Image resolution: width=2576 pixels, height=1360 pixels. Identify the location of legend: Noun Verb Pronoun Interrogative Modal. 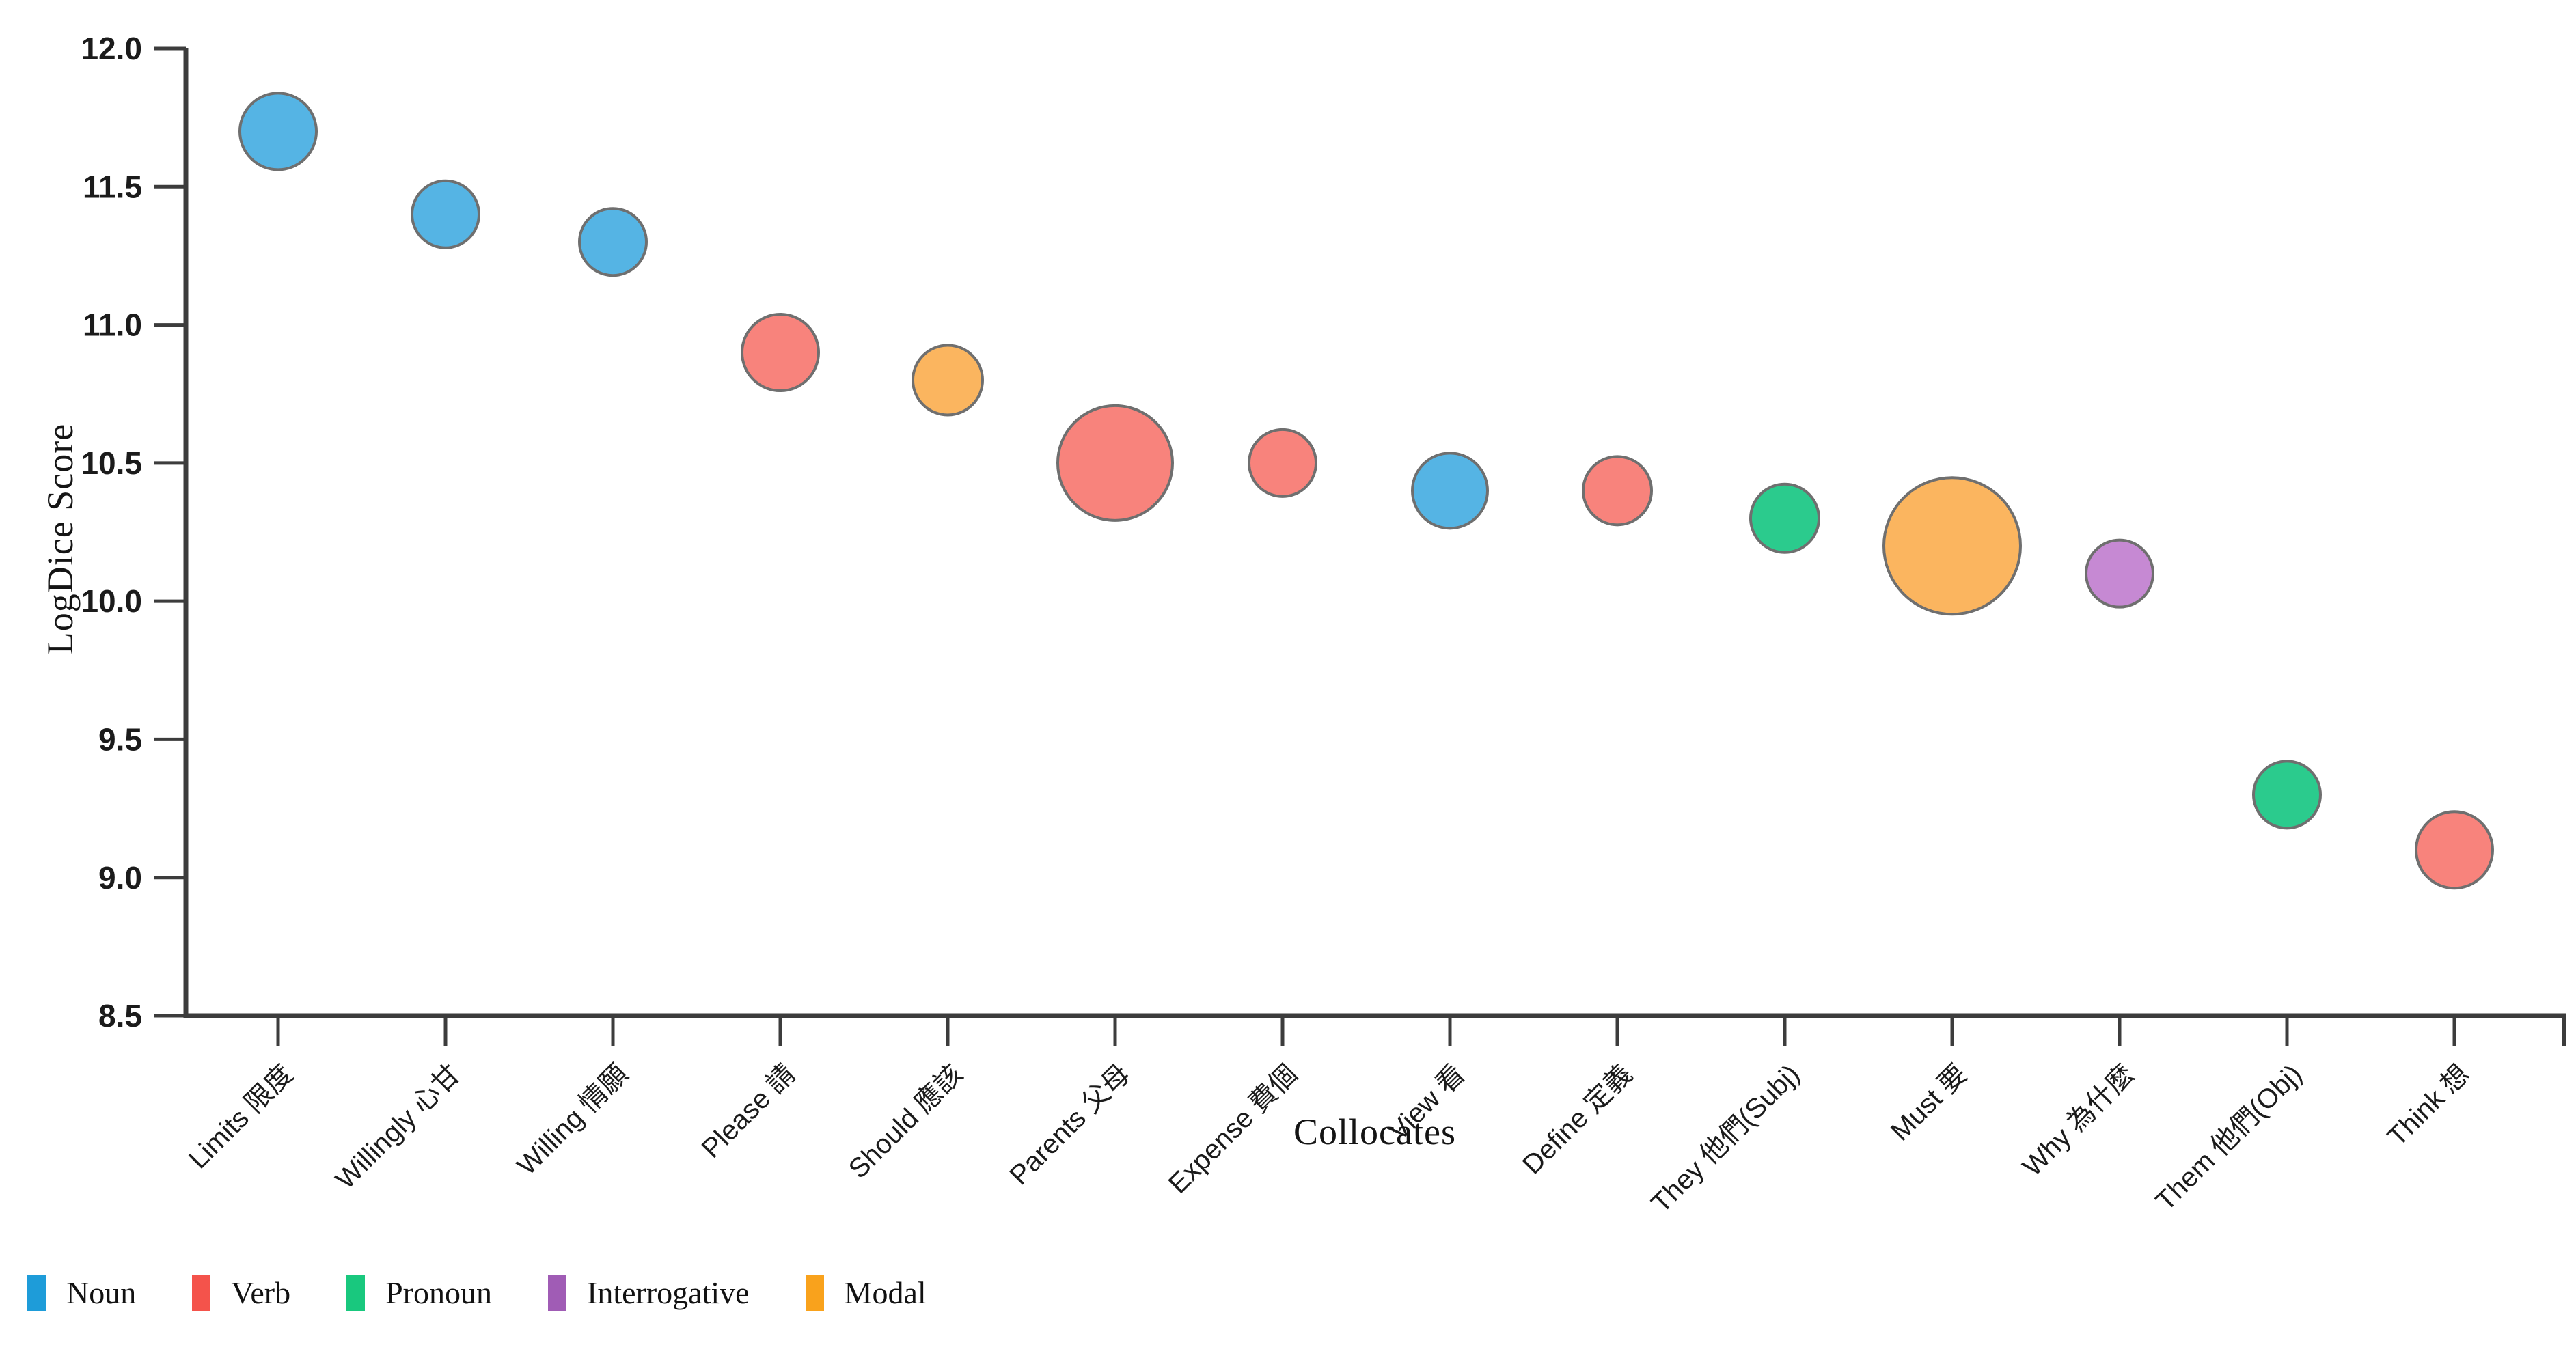
(477, 1293).